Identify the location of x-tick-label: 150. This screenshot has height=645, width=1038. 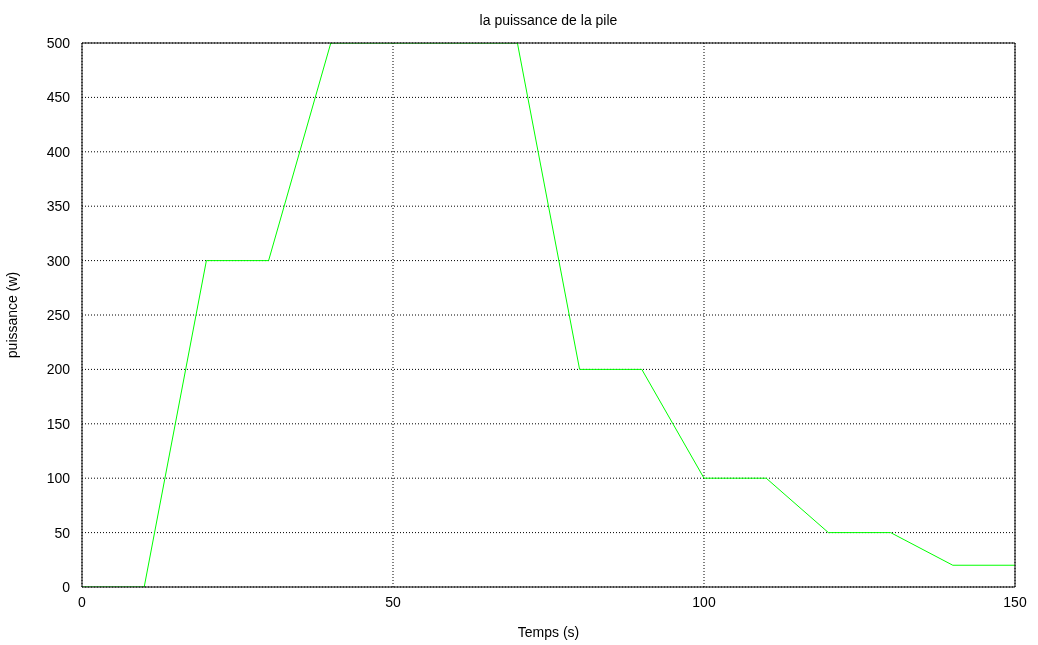
(1015, 601).